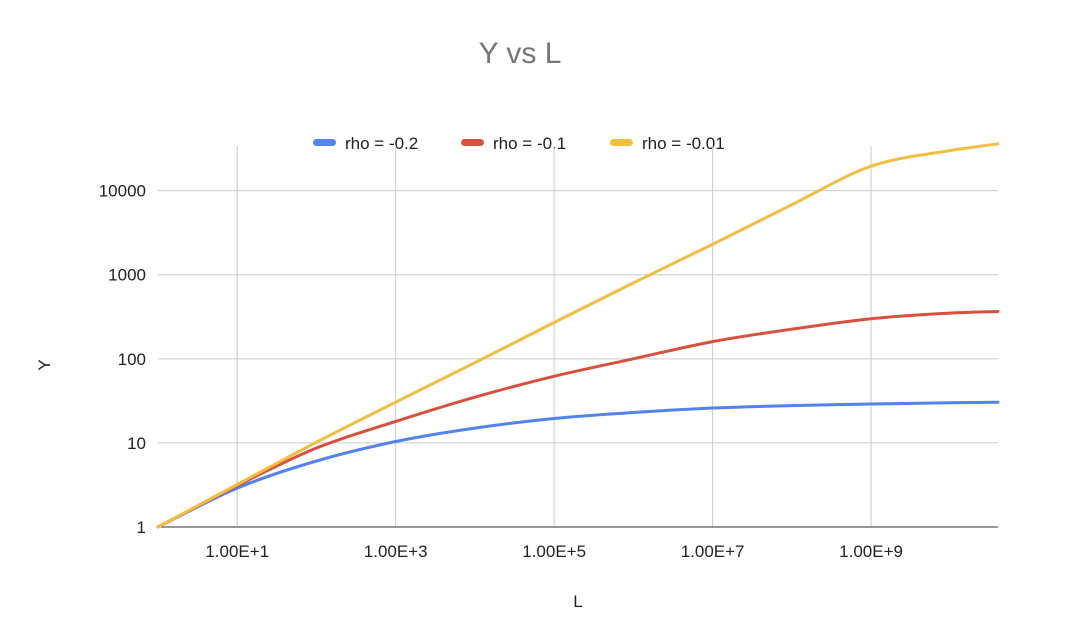  What do you see at coordinates (381, 143) in the screenshot?
I see `legend-label: rho = -0.2` at bounding box center [381, 143].